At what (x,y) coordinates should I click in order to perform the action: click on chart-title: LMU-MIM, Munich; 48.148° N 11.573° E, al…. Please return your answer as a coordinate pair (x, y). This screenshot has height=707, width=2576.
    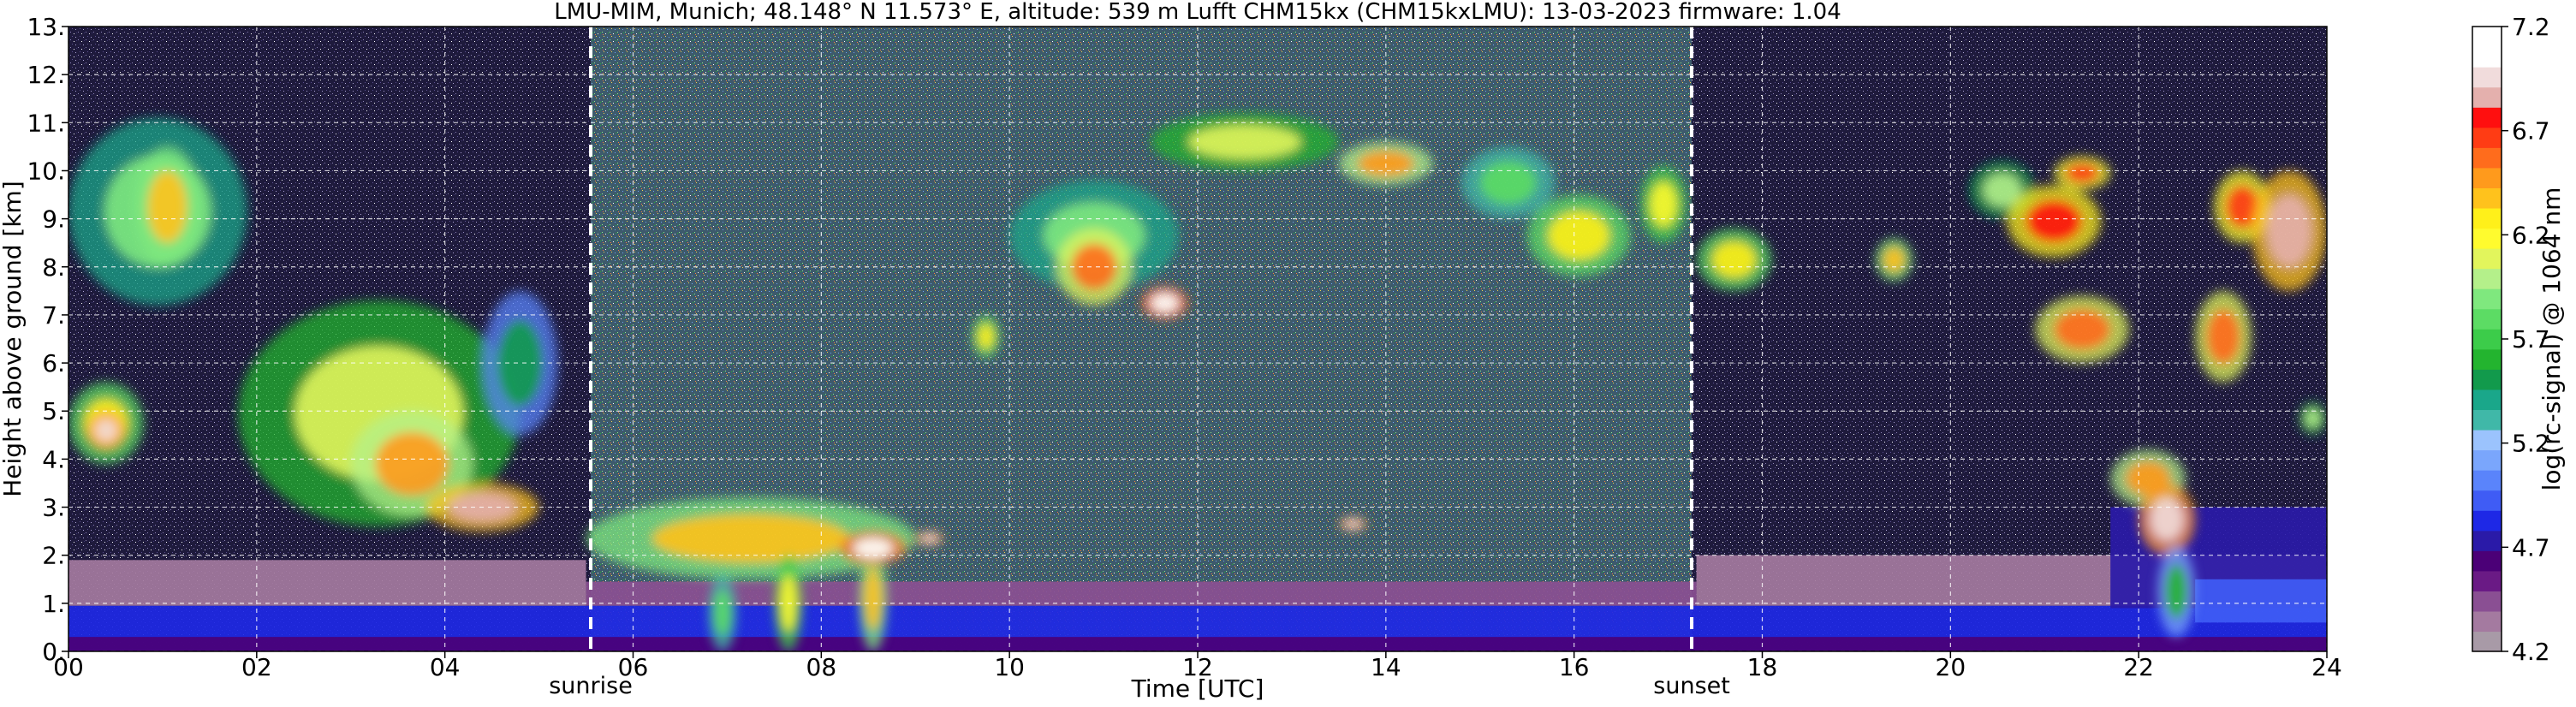
    Looking at the image, I should click on (1197, 12).